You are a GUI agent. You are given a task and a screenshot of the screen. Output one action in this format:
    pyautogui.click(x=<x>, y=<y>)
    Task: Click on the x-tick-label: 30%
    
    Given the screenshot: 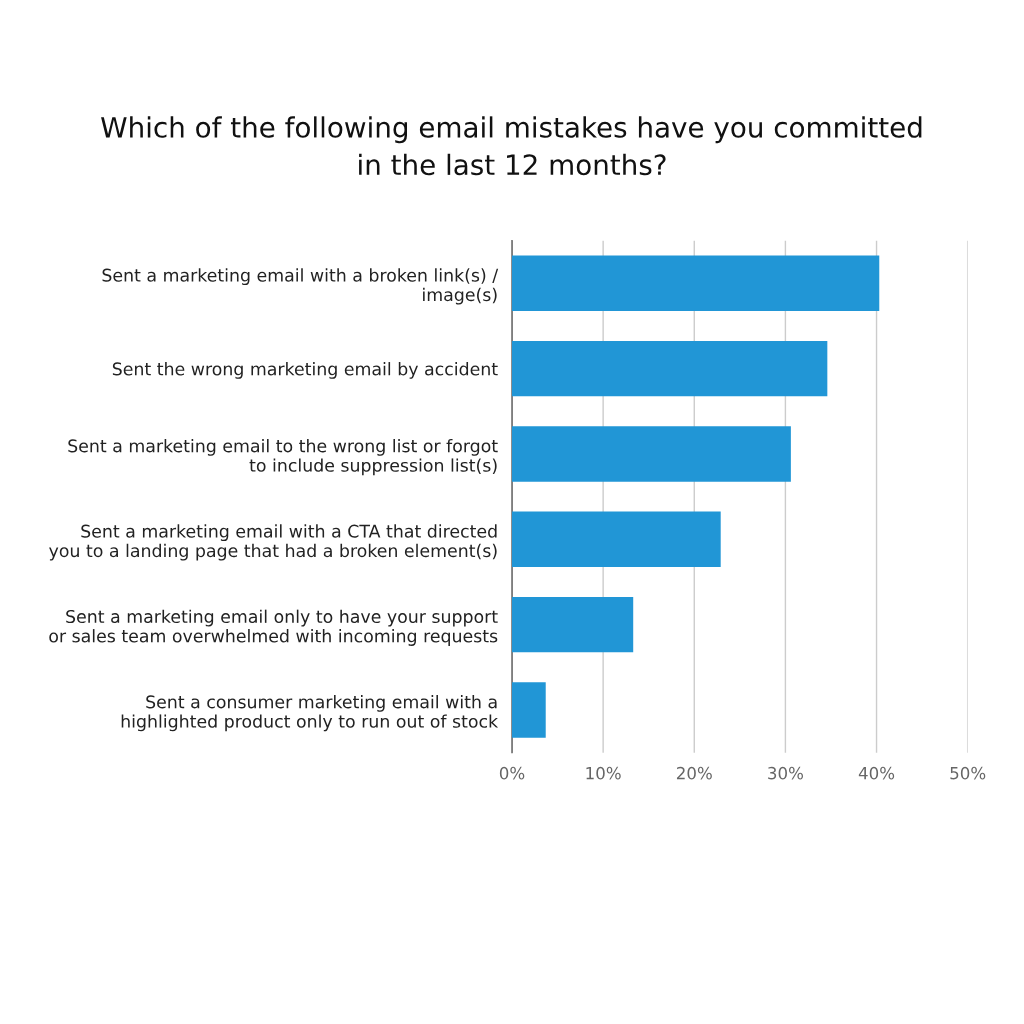 What is the action you would take?
    pyautogui.click(x=786, y=773)
    